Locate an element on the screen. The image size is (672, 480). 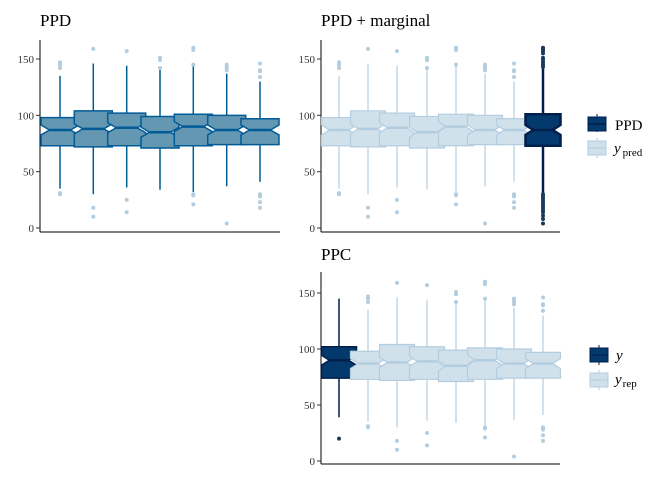
legend-label: y pred is located at coordinates (627, 150).